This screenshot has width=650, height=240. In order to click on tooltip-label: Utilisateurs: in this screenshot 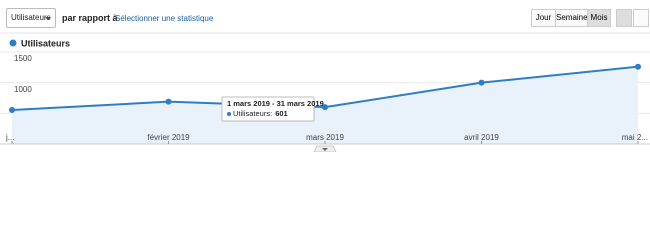, I will do `click(252, 113)`.